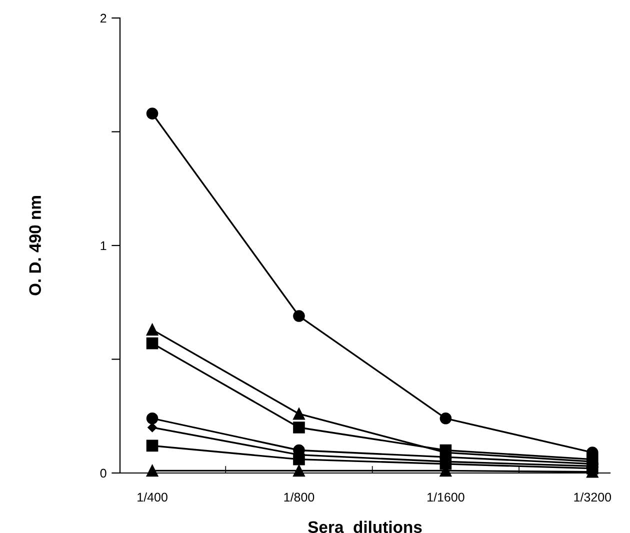 This screenshot has height=533, width=630. Describe the element at coordinates (153, 497) in the screenshot. I see `x-tick-label: 1/400` at that location.